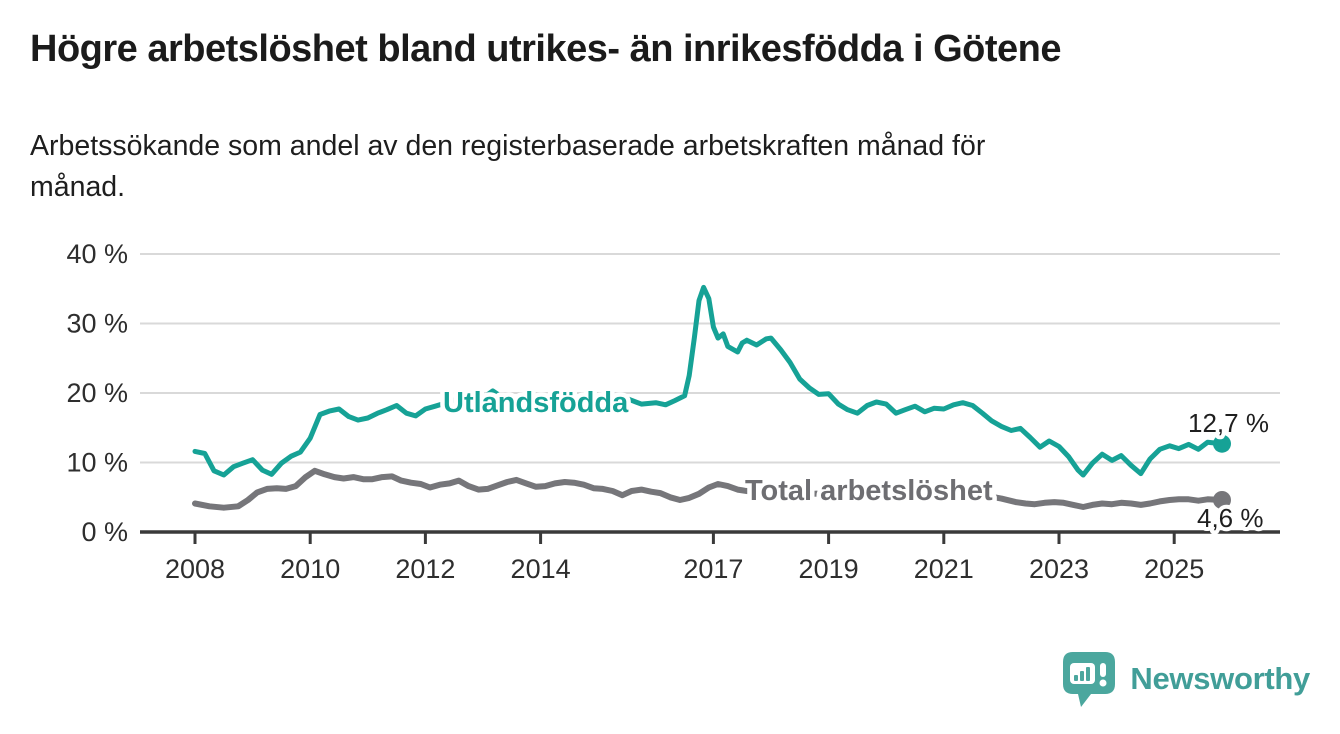 This screenshot has width=1340, height=734. I want to click on x-tick-label: 2008, so click(195, 569).